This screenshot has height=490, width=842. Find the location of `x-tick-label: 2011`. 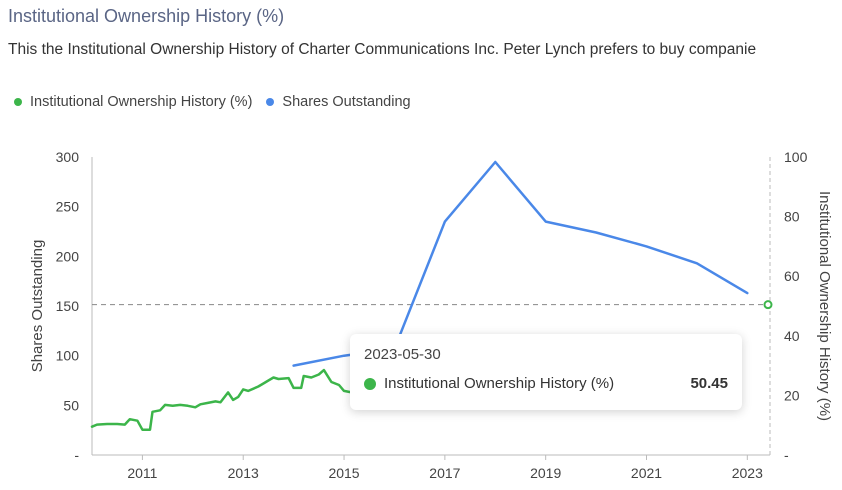

x-tick-label: 2011 is located at coordinates (142, 473).